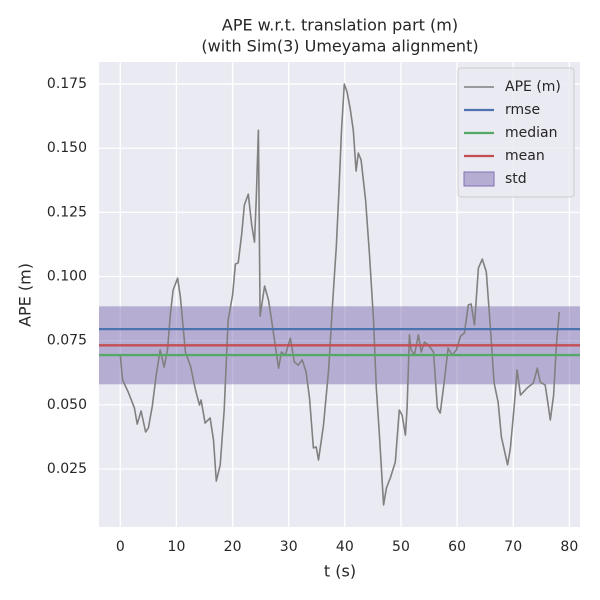 The image size is (600, 600). I want to click on x-tick-label: 70, so click(513, 547).